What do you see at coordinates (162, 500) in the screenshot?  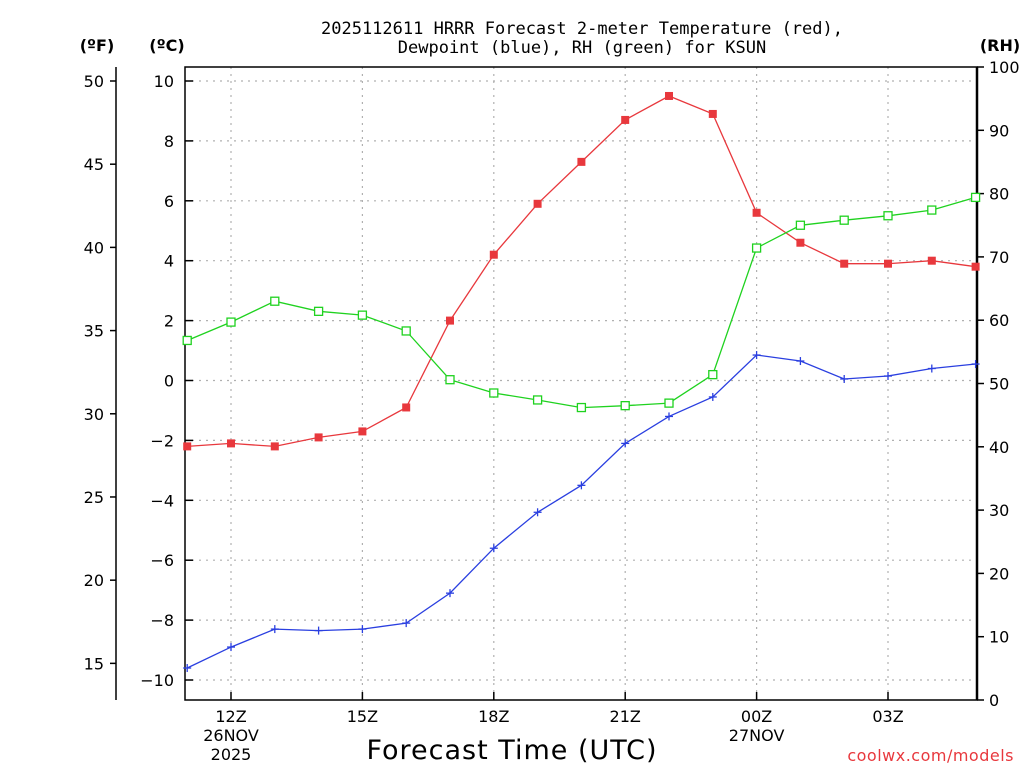 I see `celsius-tick-label: −4` at bounding box center [162, 500].